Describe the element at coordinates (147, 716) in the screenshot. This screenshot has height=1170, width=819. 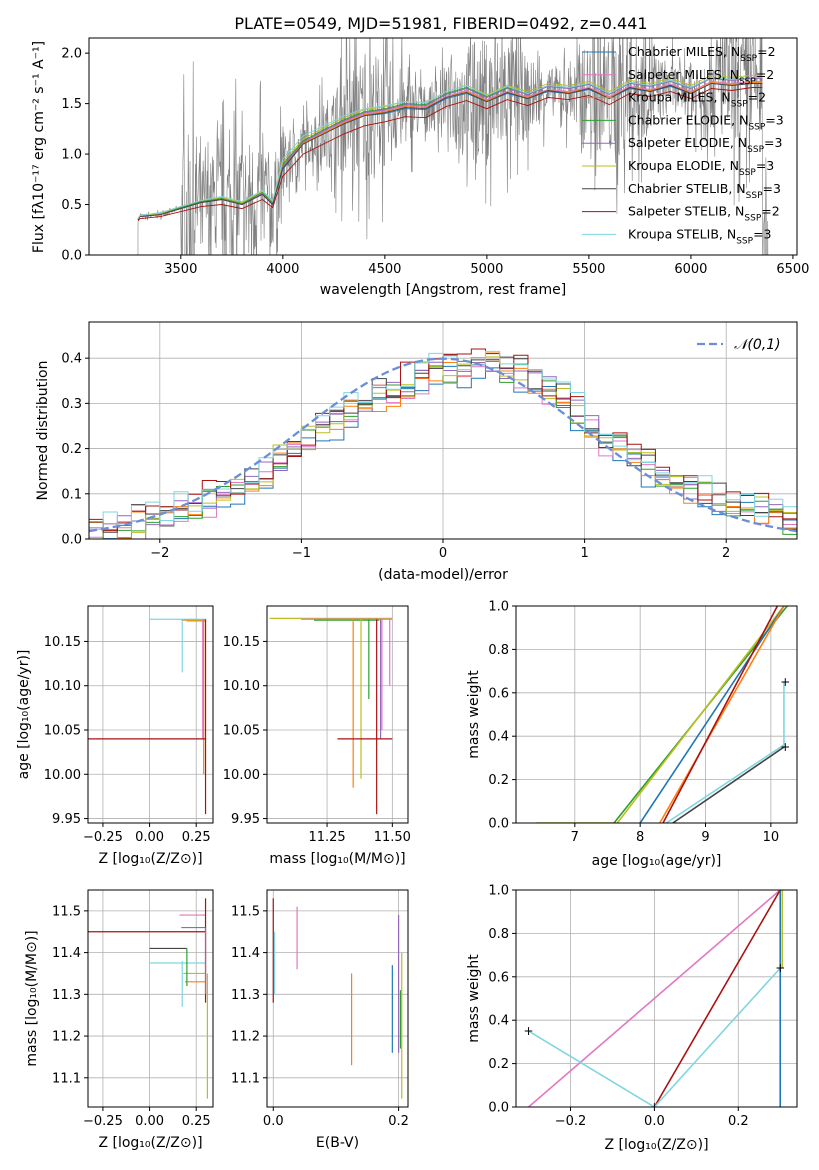
I see `plot-area-age-vs-Z` at that location.